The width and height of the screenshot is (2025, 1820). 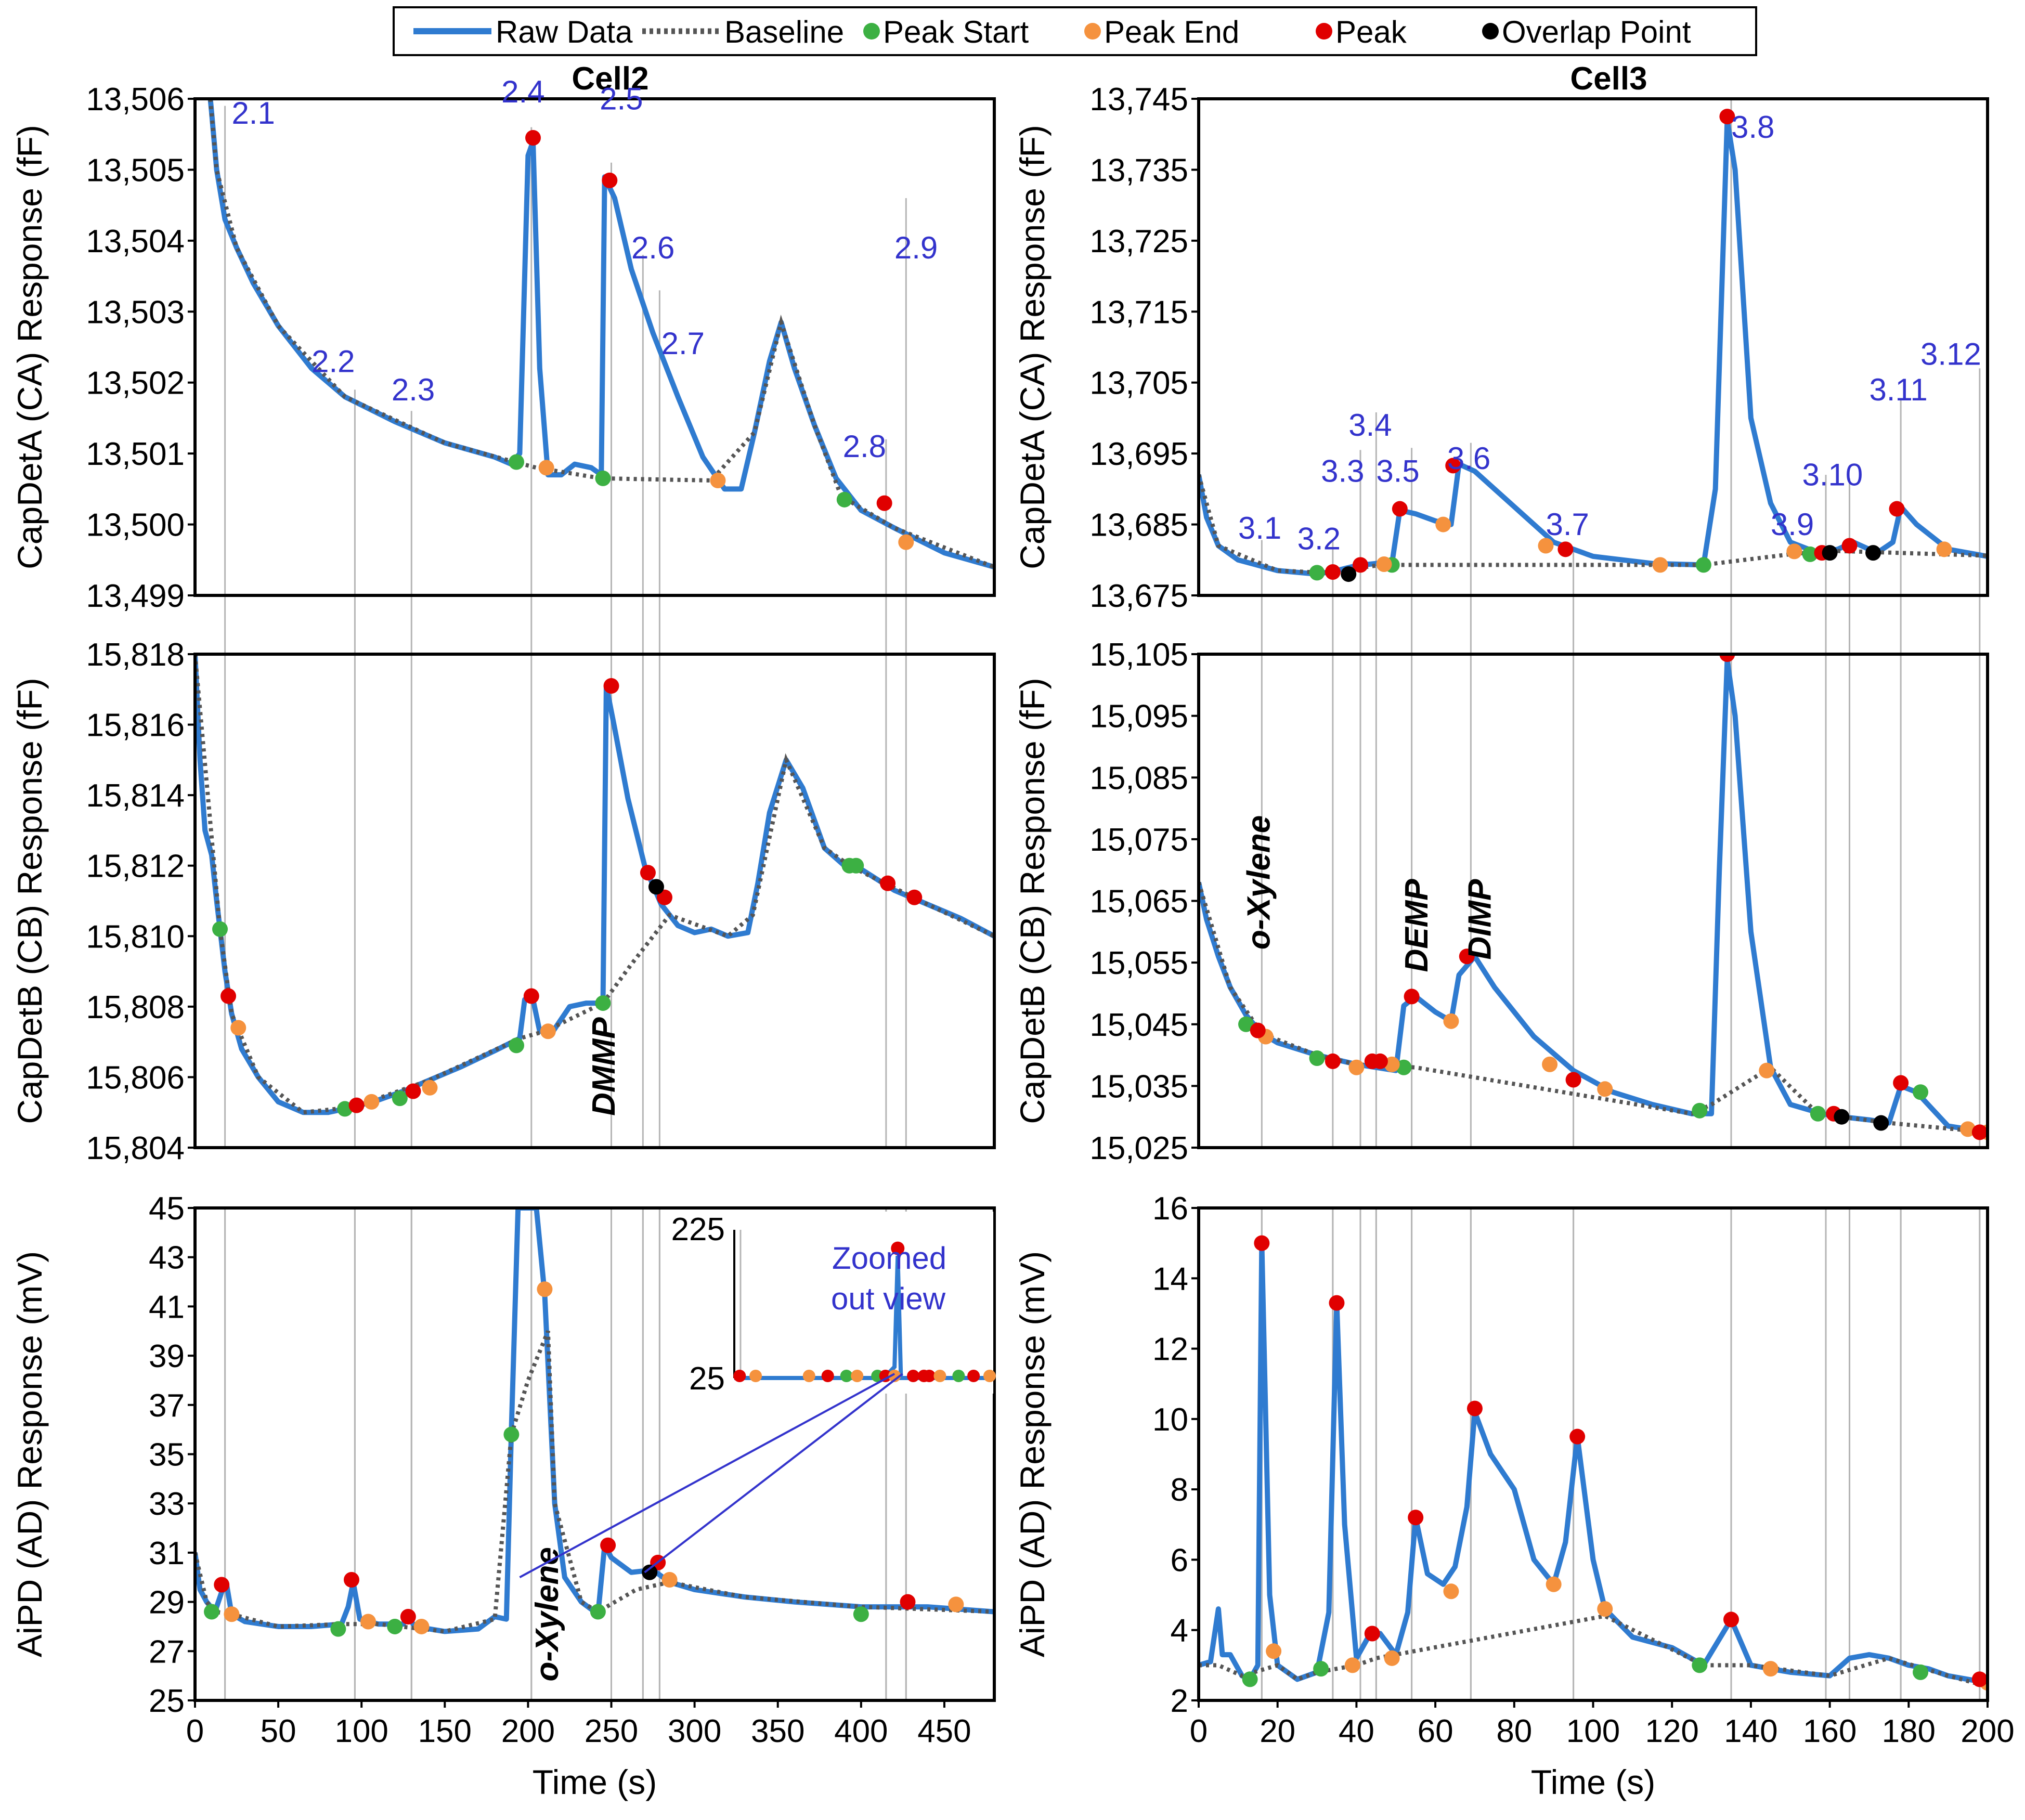 I want to click on x-tick-label: 40, so click(x=1357, y=1731).